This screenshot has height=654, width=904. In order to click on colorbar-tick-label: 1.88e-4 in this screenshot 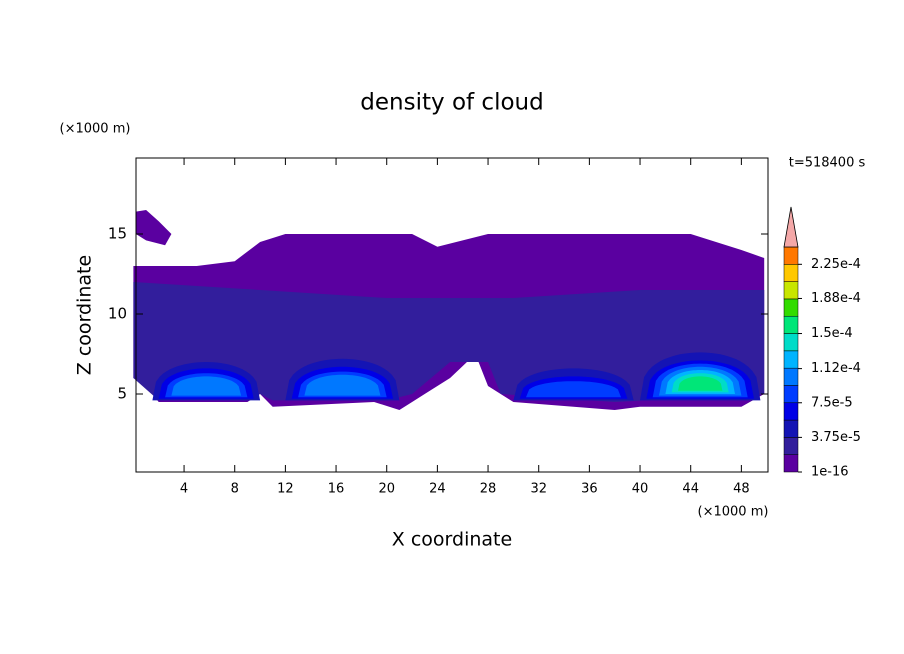, I will do `click(836, 298)`.